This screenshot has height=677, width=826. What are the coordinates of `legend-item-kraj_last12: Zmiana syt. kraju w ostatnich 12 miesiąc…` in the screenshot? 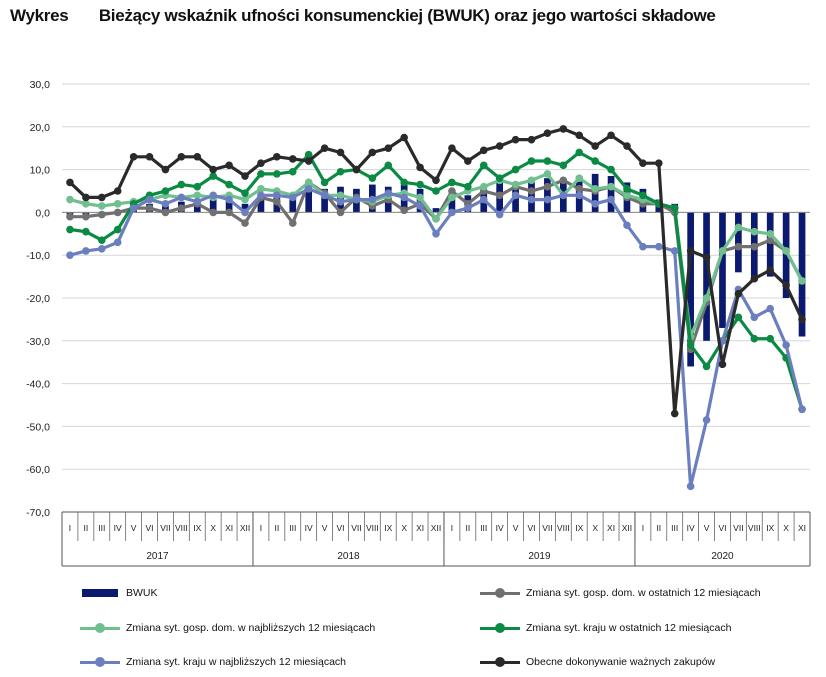 It's located at (605, 628).